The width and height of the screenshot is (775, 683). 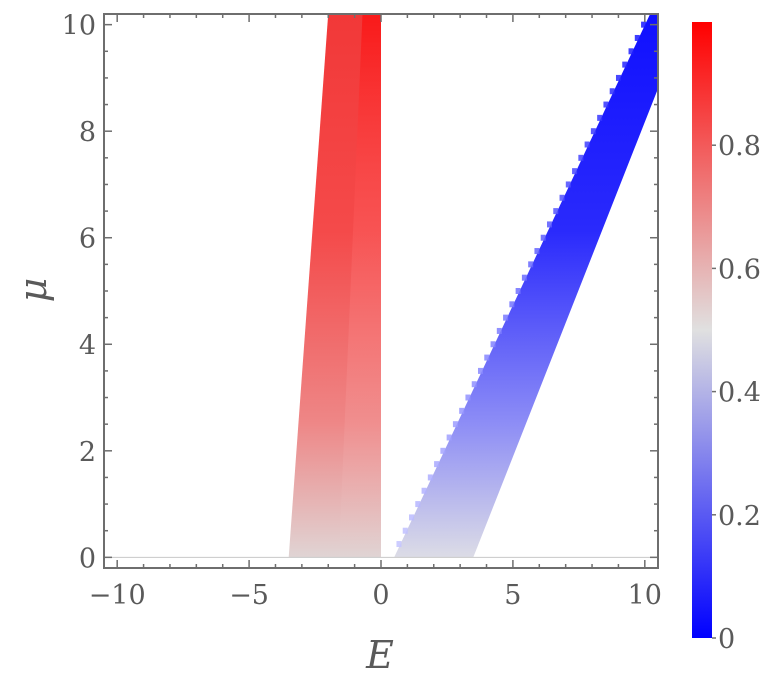 I want to click on y-tick-label: 0, so click(x=87, y=558).